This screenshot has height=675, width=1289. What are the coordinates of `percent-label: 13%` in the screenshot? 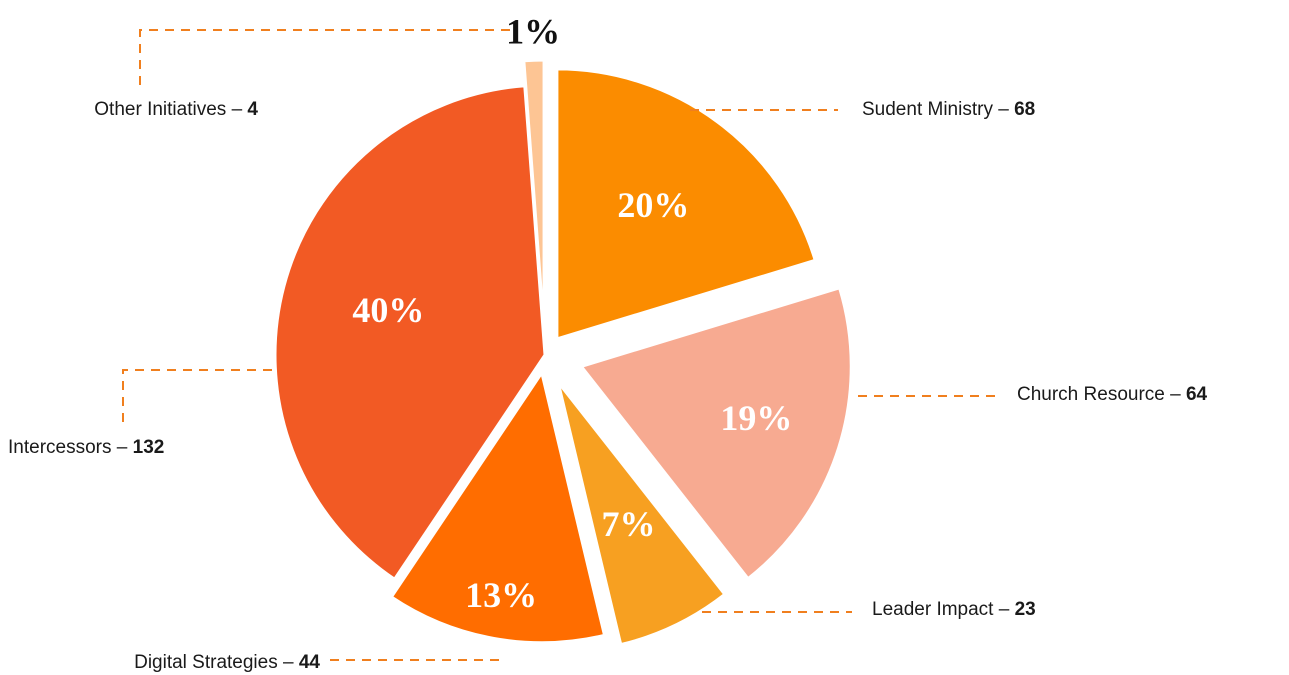 It's located at (501, 595).